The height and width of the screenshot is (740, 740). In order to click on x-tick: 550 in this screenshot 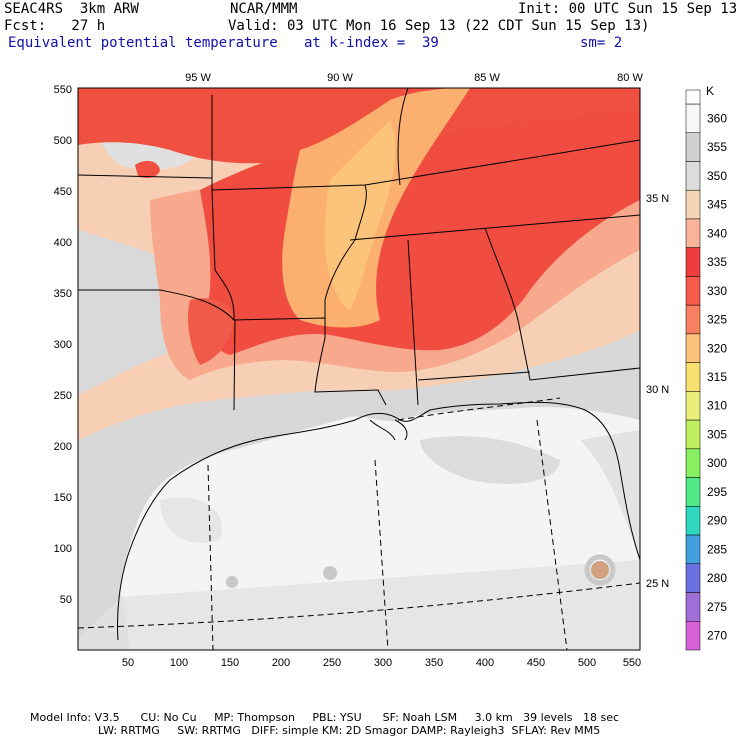, I will do `click(632, 663)`.